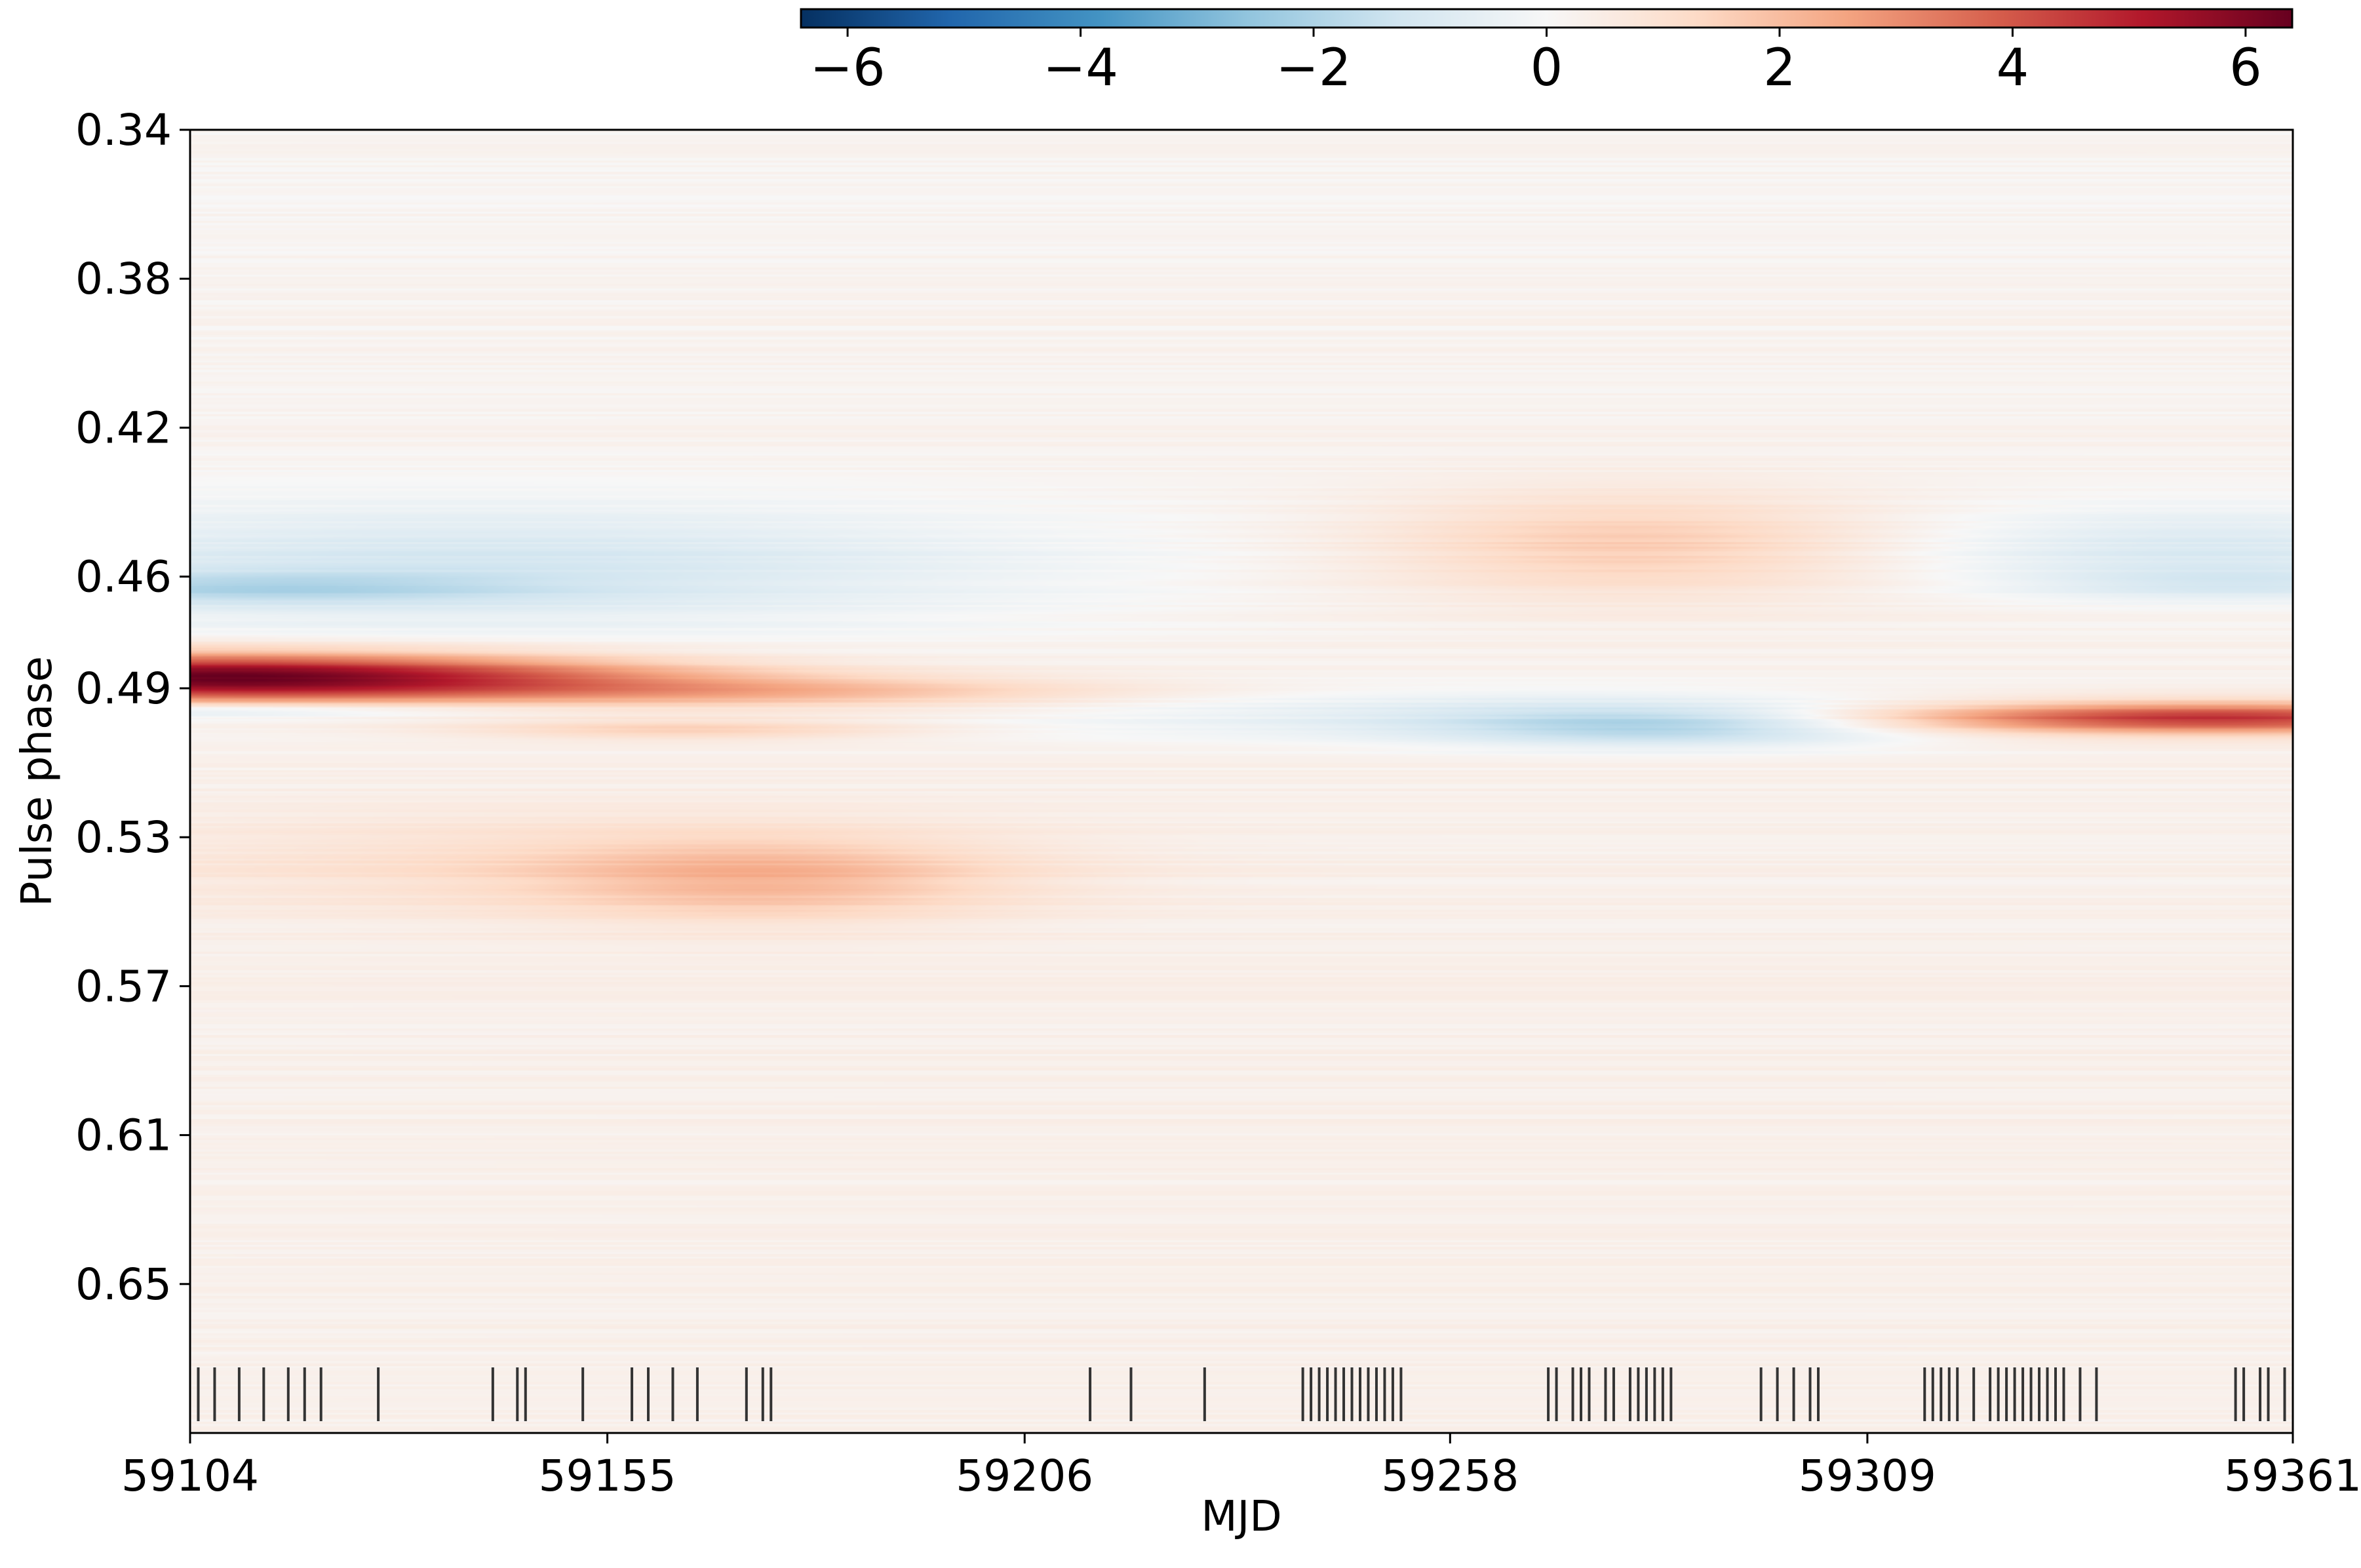 Image resolution: width=2361 pixels, height=1568 pixels. Describe the element at coordinates (2245, 68) in the screenshot. I see `colorbar-tick-label: 6` at that location.